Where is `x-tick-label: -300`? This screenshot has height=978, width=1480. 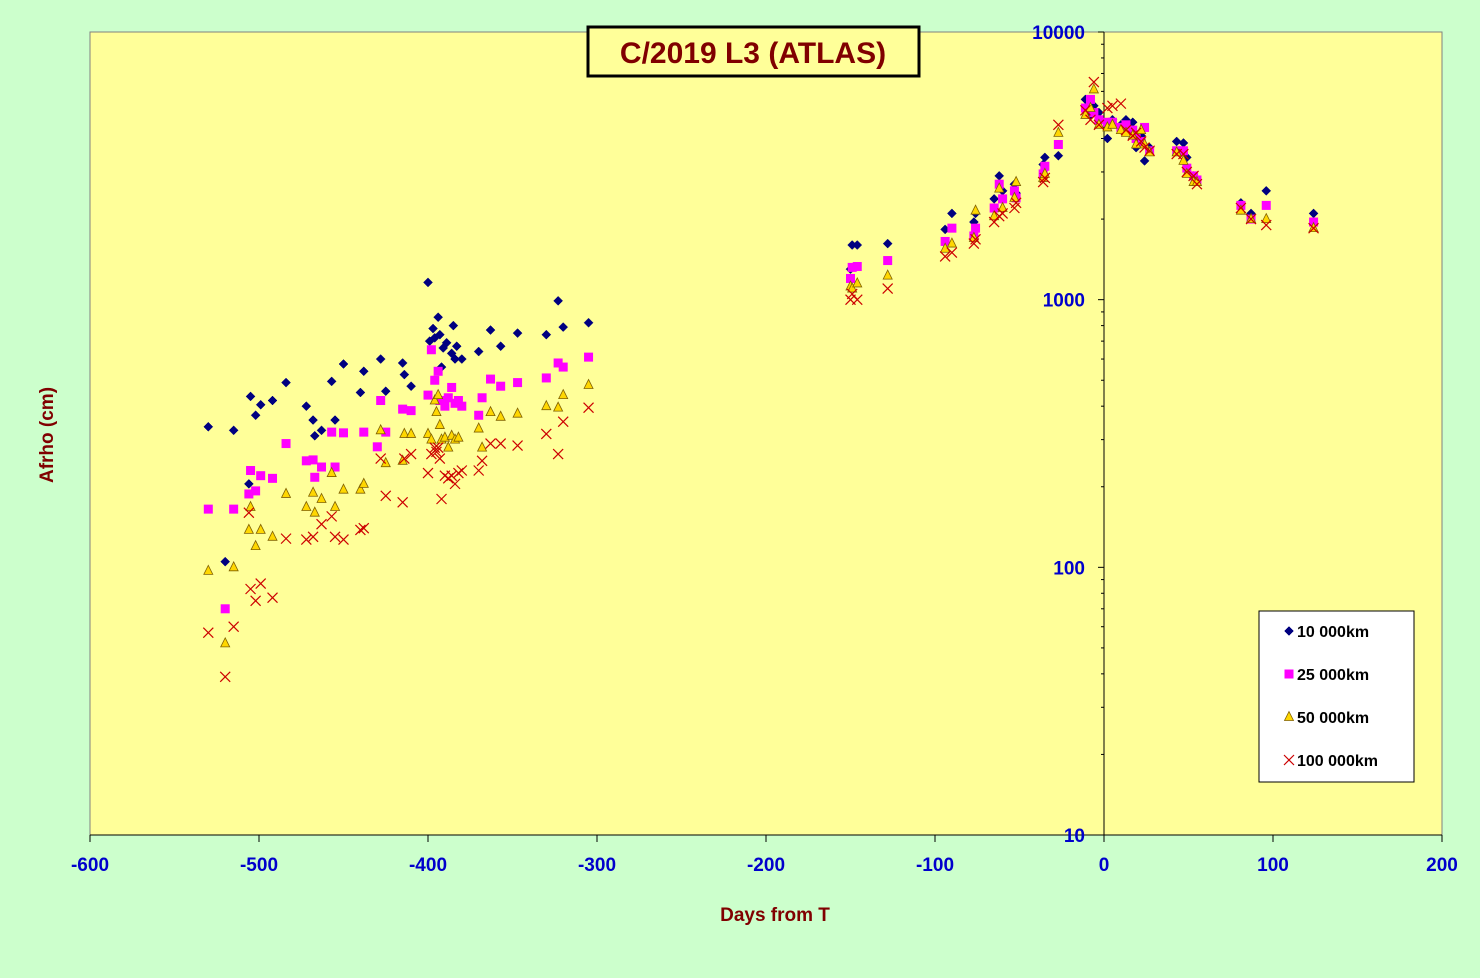 x-tick-label: -300 is located at coordinates (597, 865).